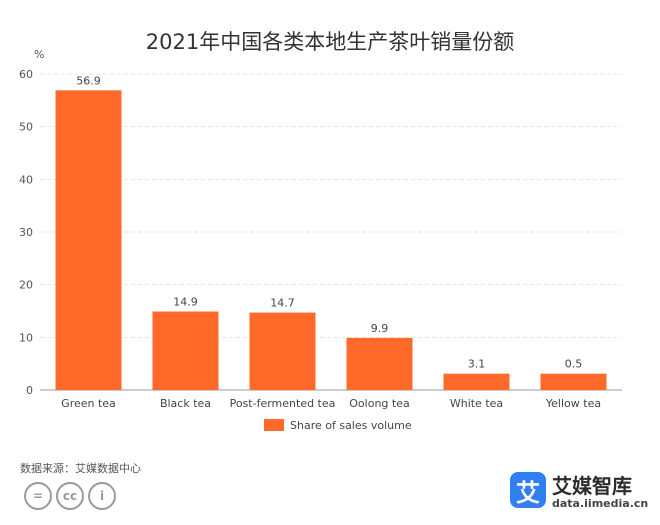 The width and height of the screenshot is (660, 525). What do you see at coordinates (600, 503) in the screenshot?
I see `brand-url: data.iimedia.cn` at bounding box center [600, 503].